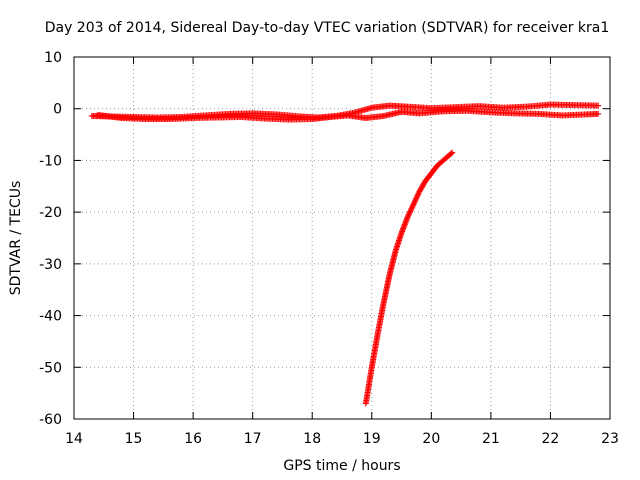 The height and width of the screenshot is (480, 640). Describe the element at coordinates (50, 265) in the screenshot. I see `y-tick-label: -30` at that location.